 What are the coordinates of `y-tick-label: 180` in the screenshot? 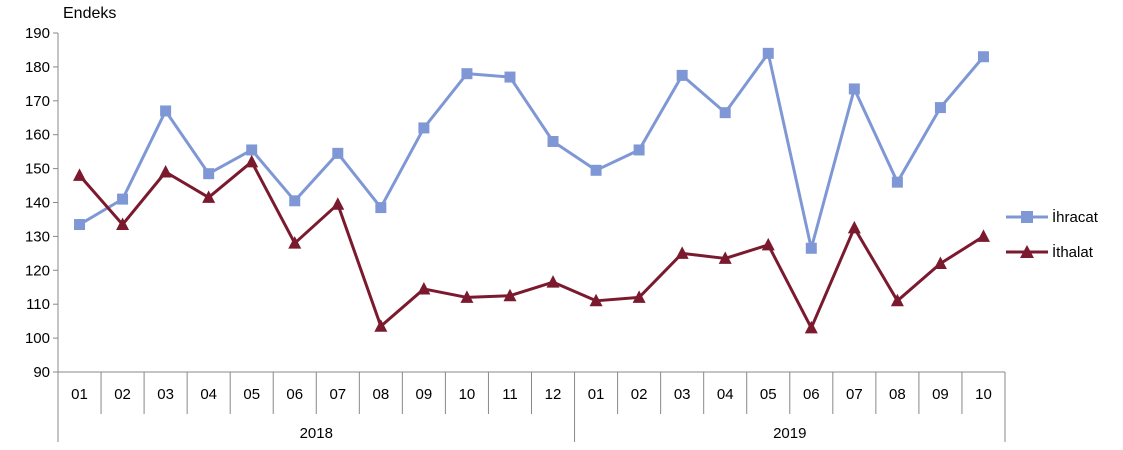 It's located at (37, 67).